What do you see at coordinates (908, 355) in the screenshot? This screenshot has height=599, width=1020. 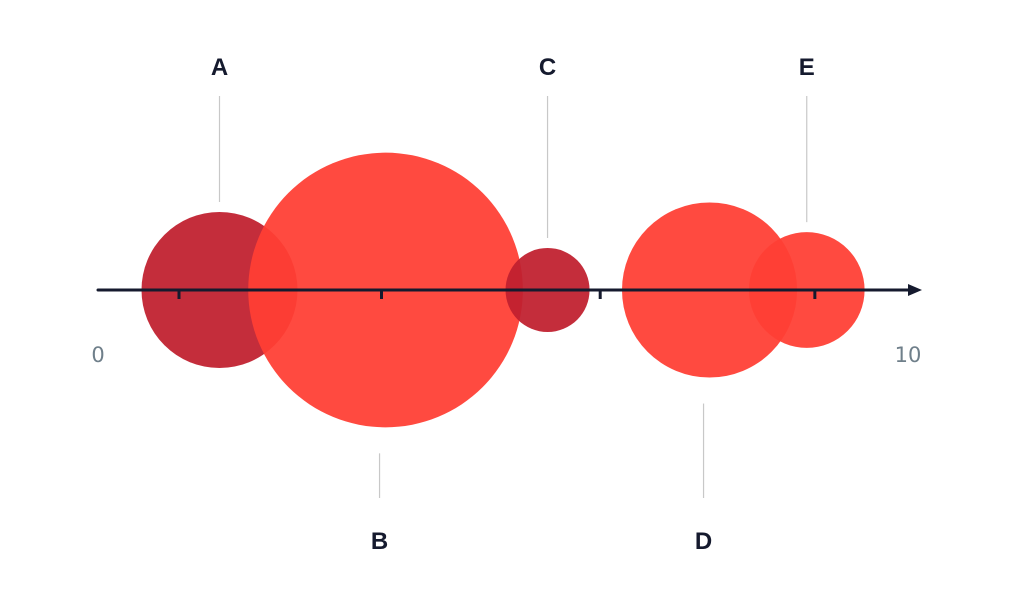 I see `x-axis-max-label: 10` at bounding box center [908, 355].